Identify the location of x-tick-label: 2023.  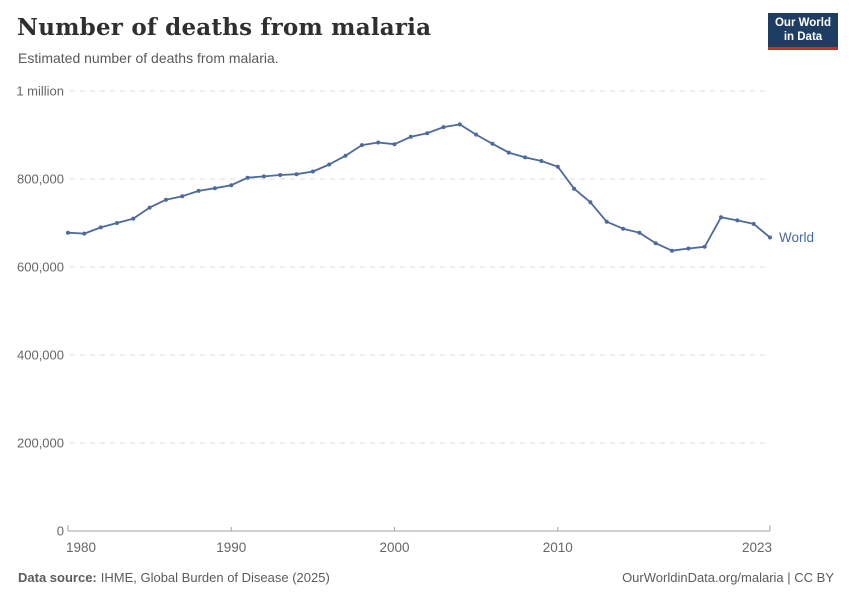
(757, 547).